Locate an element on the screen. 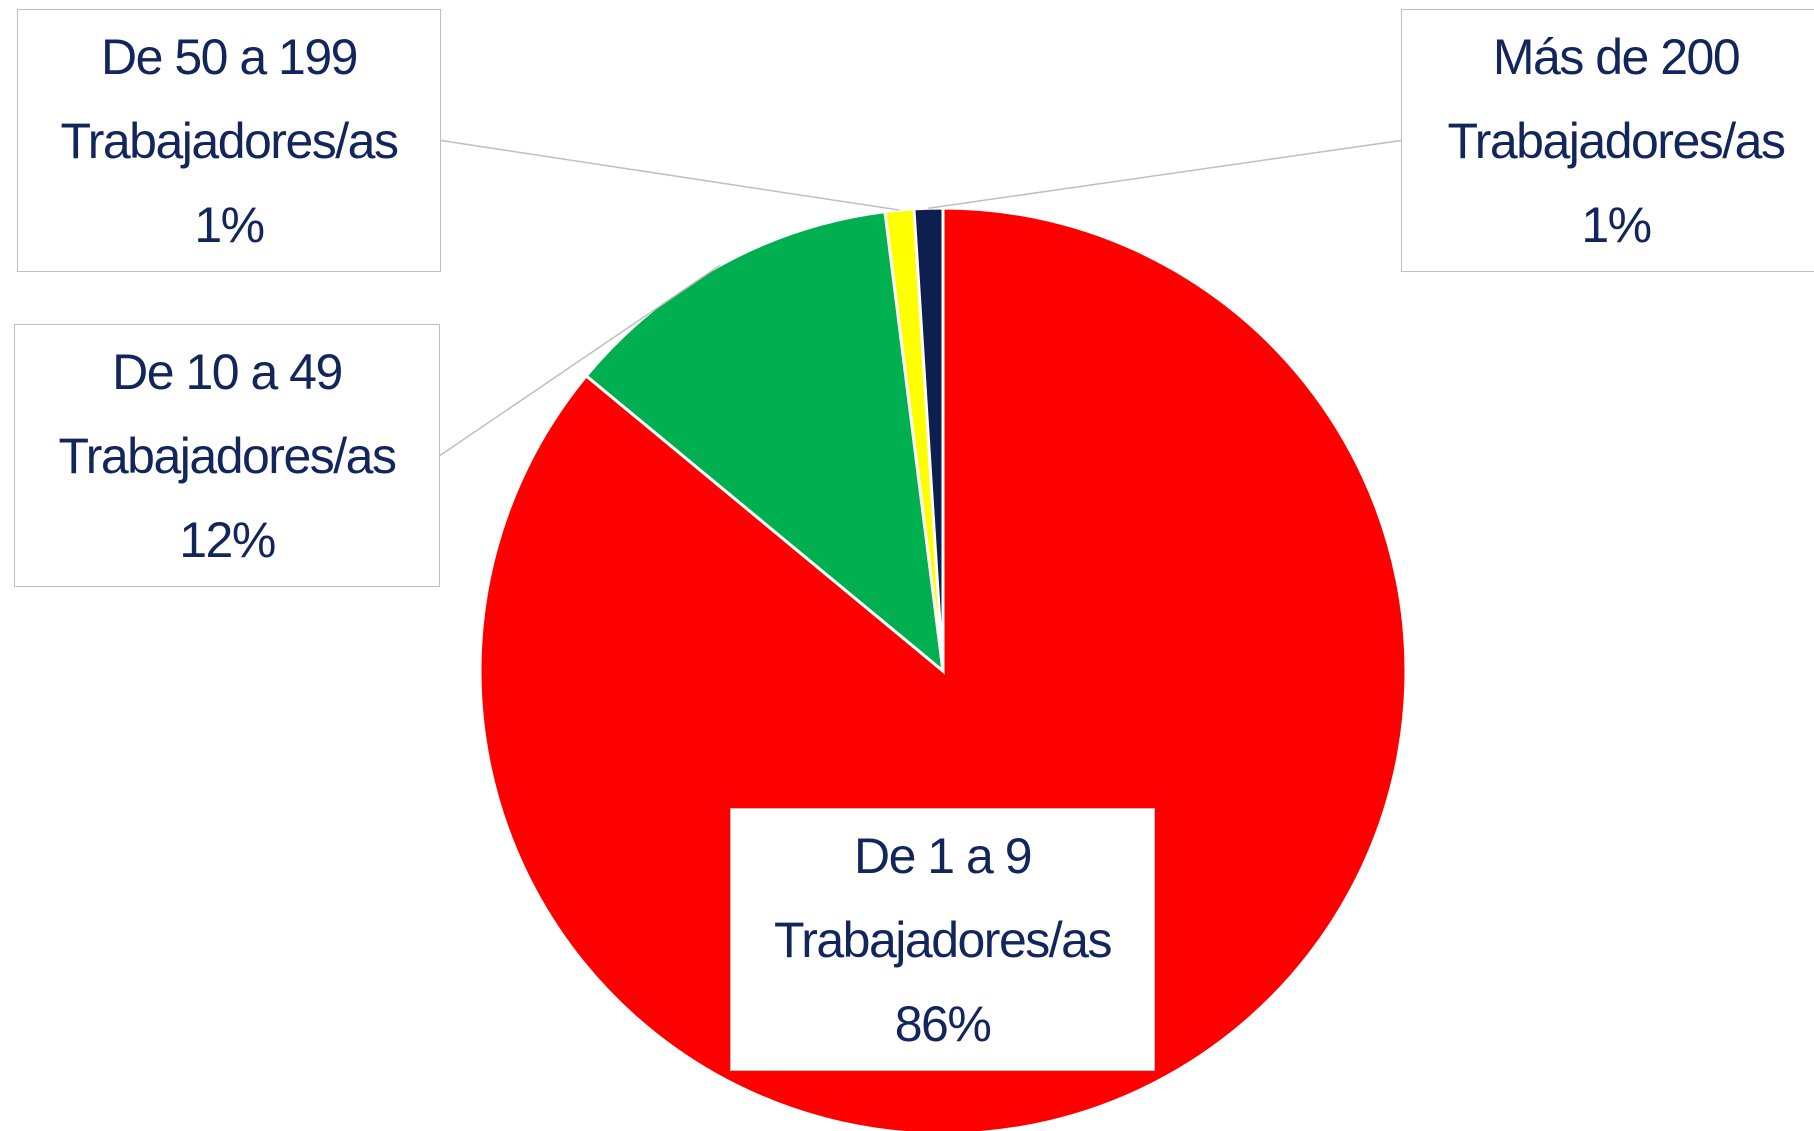 This screenshot has height=1131, width=1814. data-label: De 1 a 9 Trabajadores/as 86% is located at coordinates (942, 939).